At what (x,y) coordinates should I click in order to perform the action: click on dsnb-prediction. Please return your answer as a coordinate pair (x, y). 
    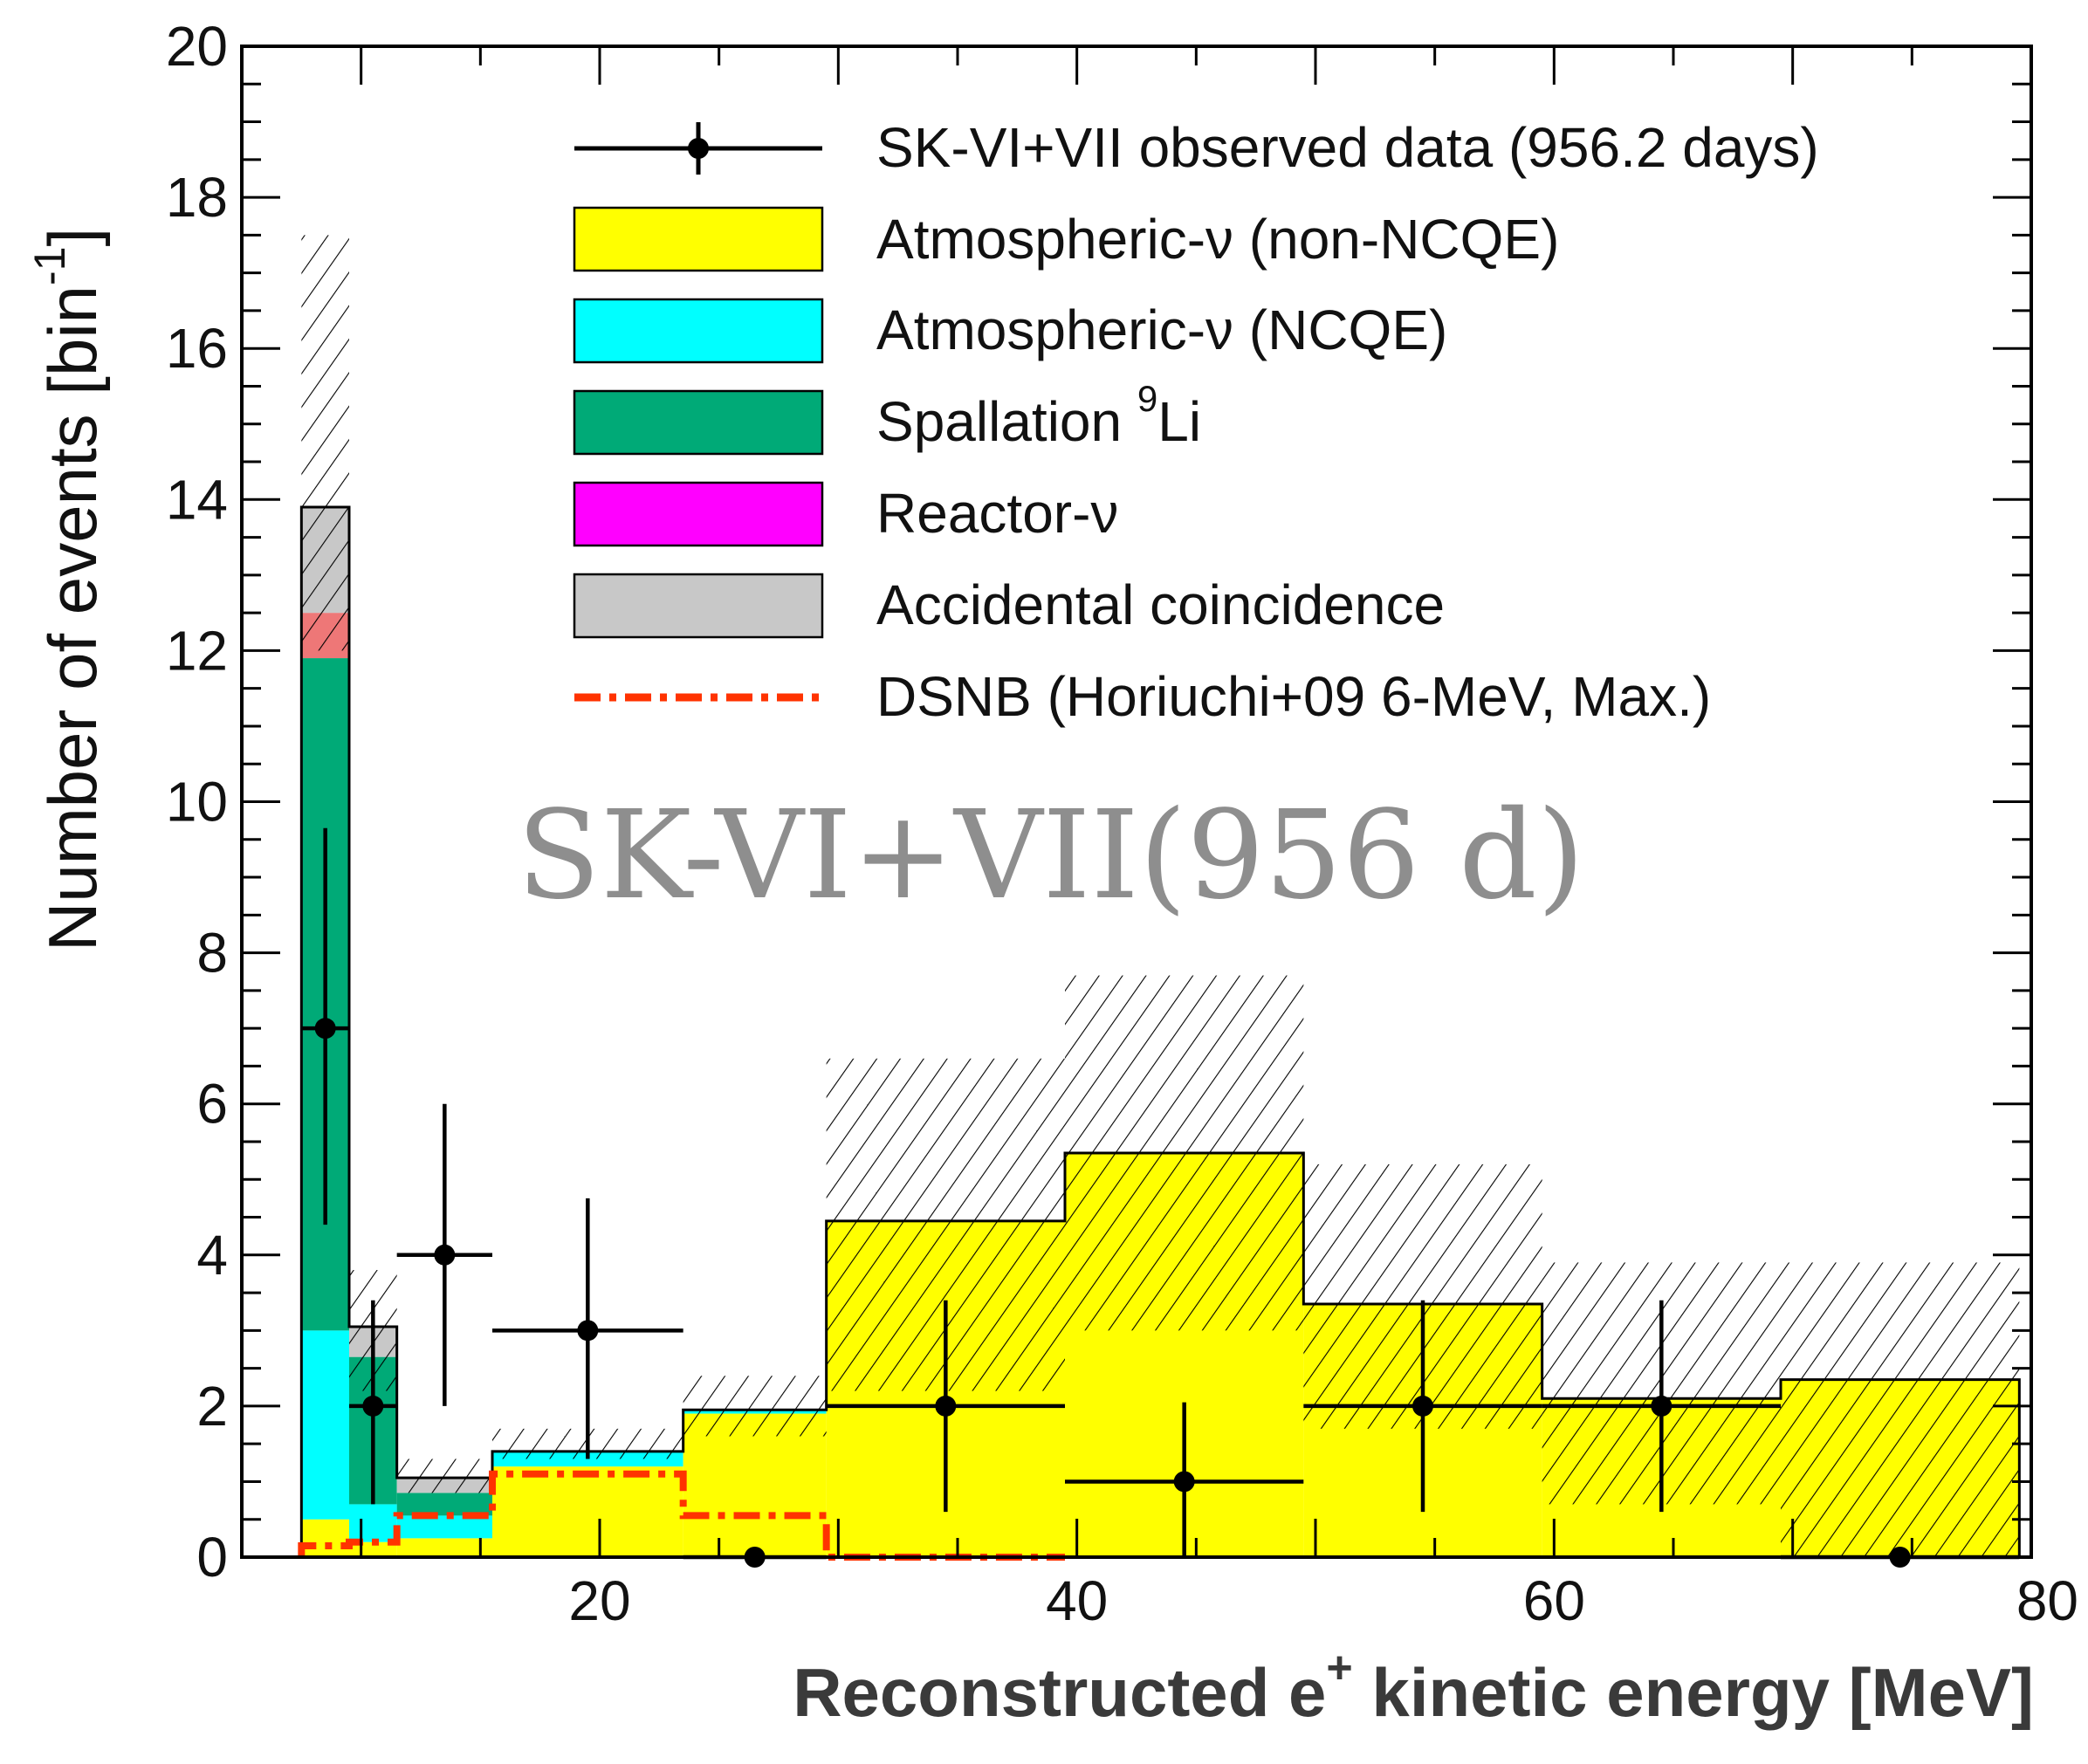
    Looking at the image, I should click on (681, 1515).